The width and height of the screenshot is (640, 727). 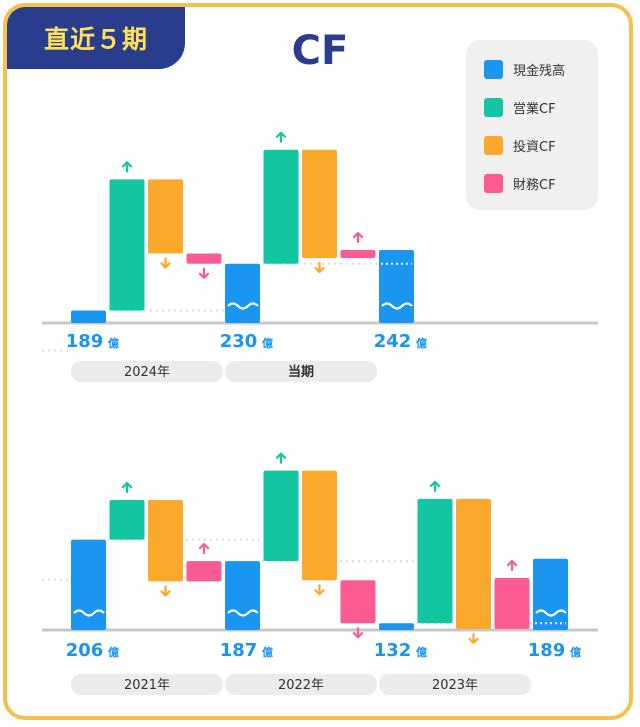 I want to click on legend-item-operating: 営業CF, so click(x=520, y=107).